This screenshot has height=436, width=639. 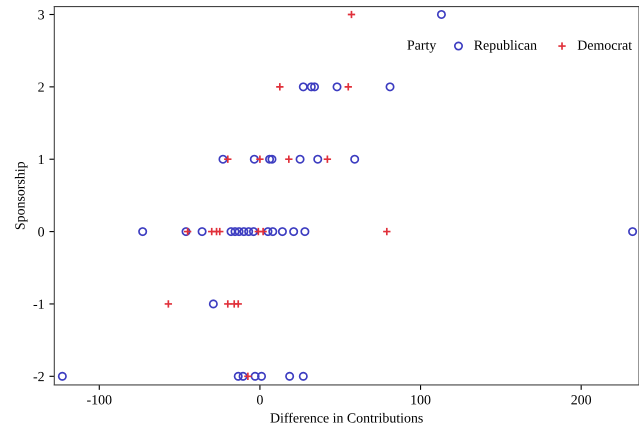 I want to click on y-axis-title: Sponsorship, so click(x=21, y=196).